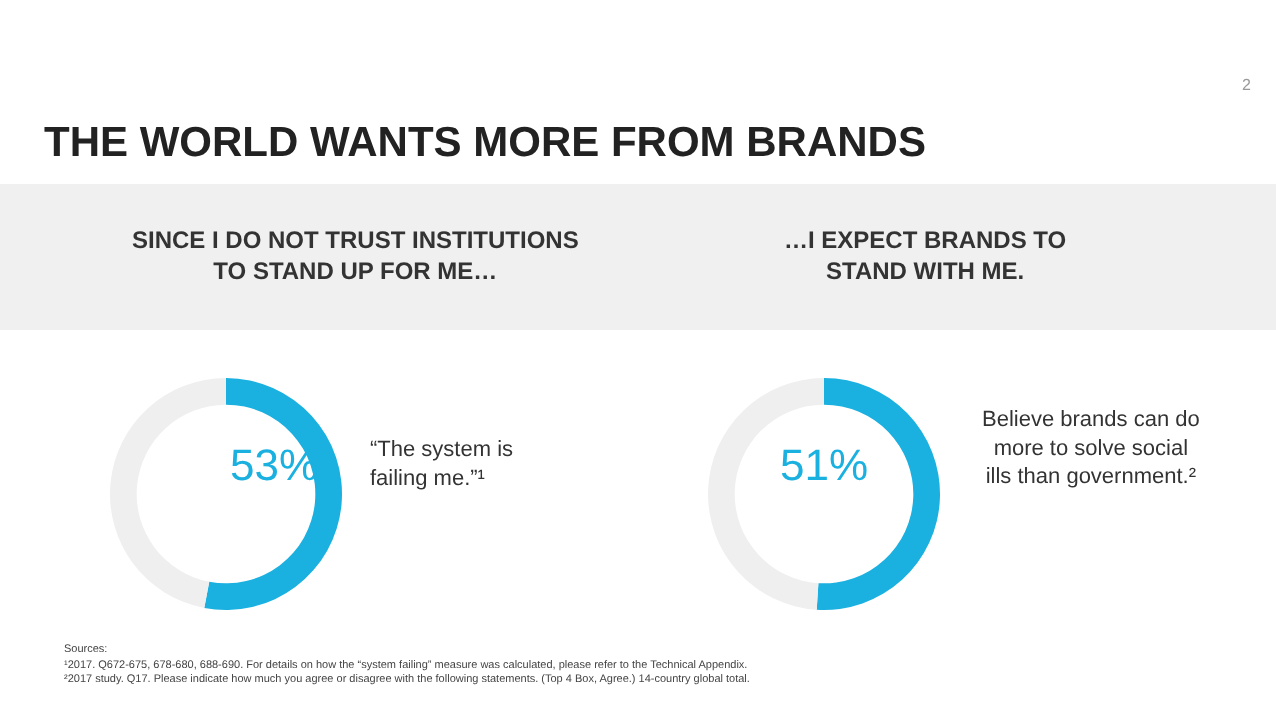  Describe the element at coordinates (925, 256) in the screenshot. I see `chart-subtitle: …I EXPECT BRANDS TO STAND WITH ME.` at that location.